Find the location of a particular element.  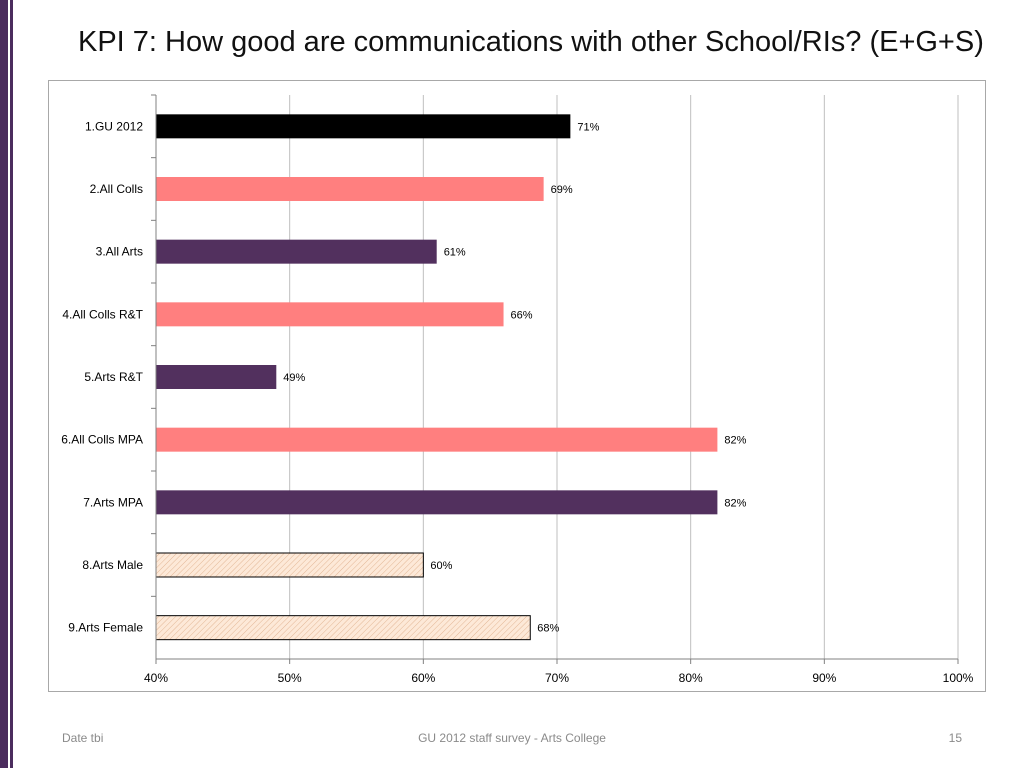

side-accent-line is located at coordinates (11, 384).